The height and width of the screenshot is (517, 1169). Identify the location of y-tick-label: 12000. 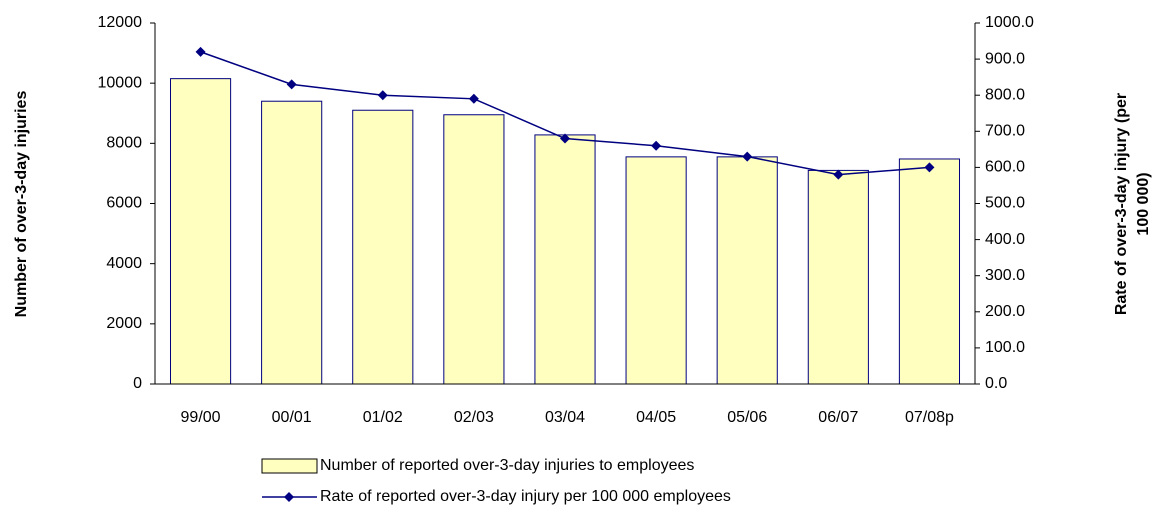
(120, 22).